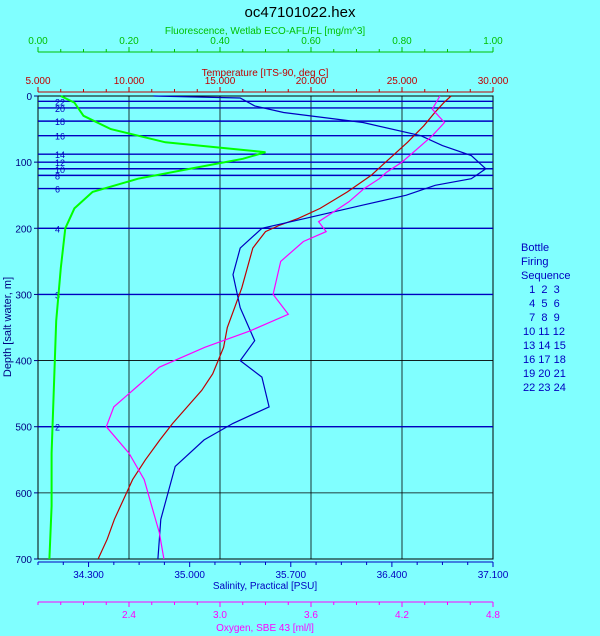  Describe the element at coordinates (220, 41) in the screenshot. I see `fluorescence-tick-label: 0.40` at that location.